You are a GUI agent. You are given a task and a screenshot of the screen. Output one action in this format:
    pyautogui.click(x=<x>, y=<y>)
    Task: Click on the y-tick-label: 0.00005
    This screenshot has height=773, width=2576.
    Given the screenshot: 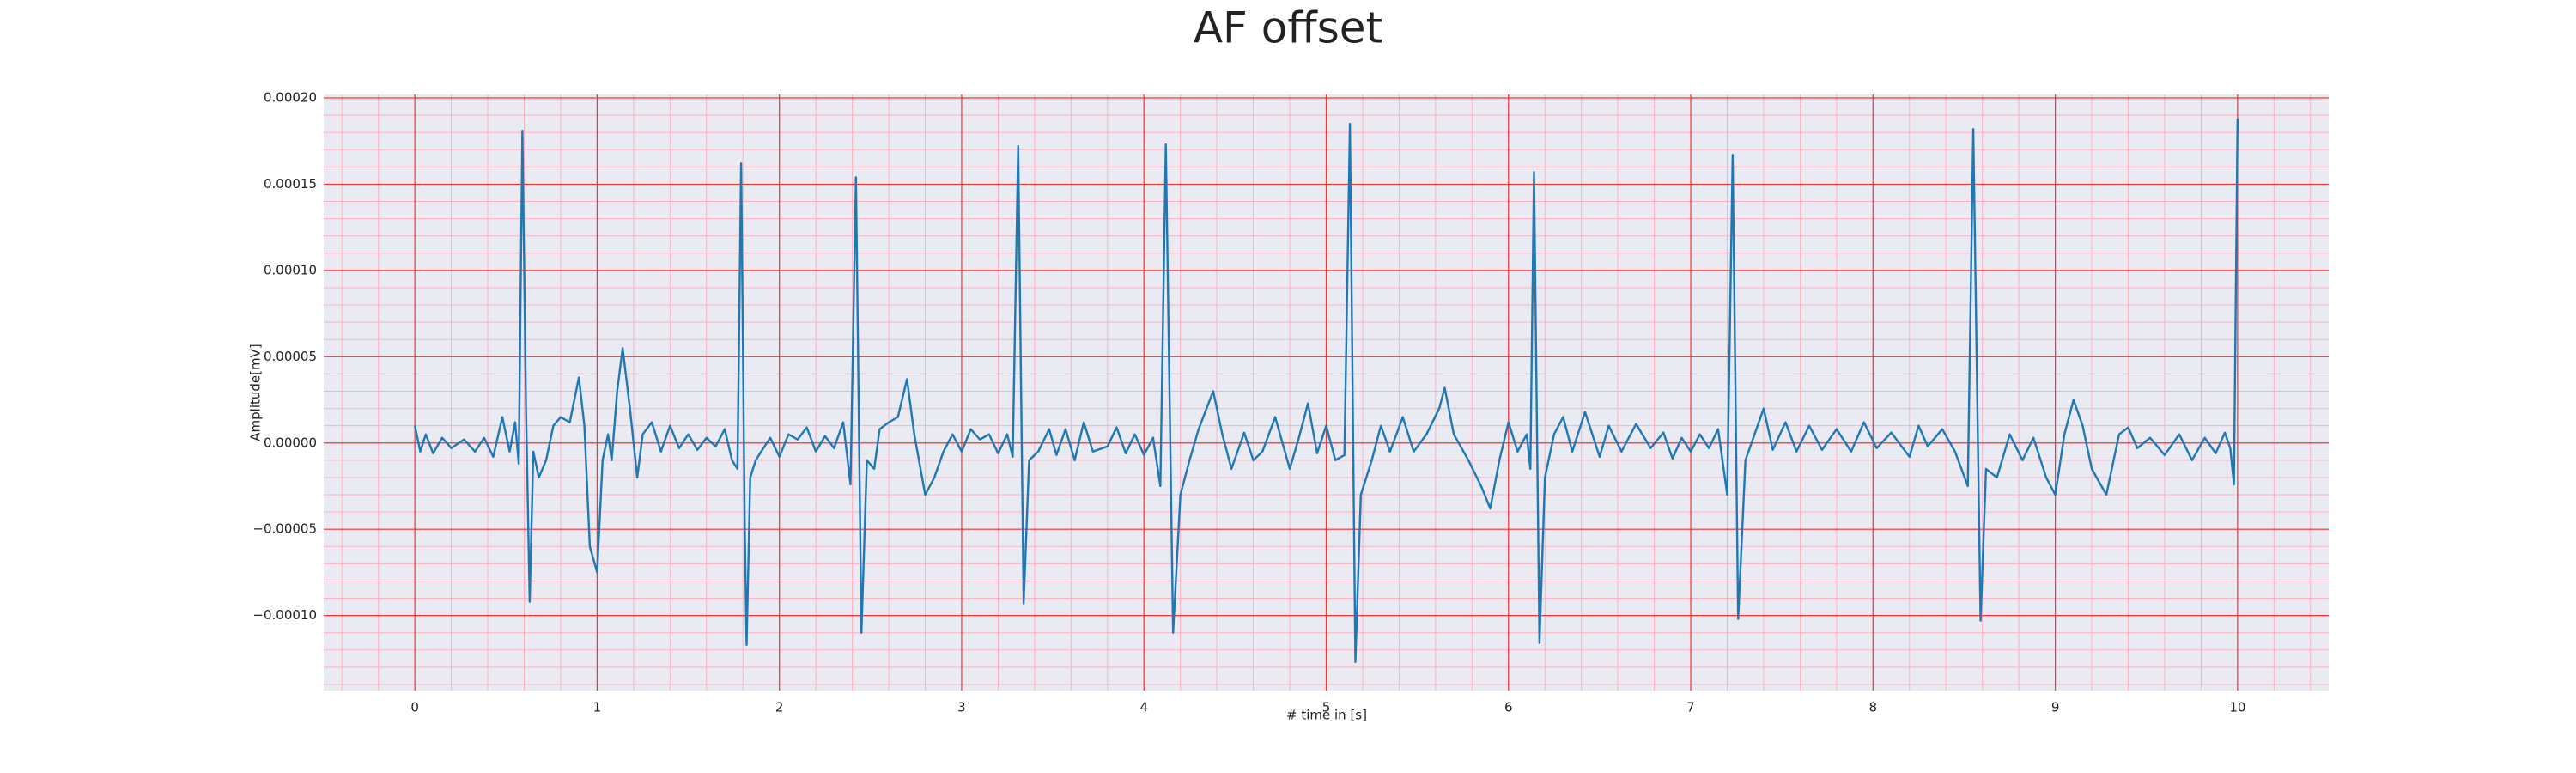 What is the action you would take?
    pyautogui.click(x=291, y=356)
    